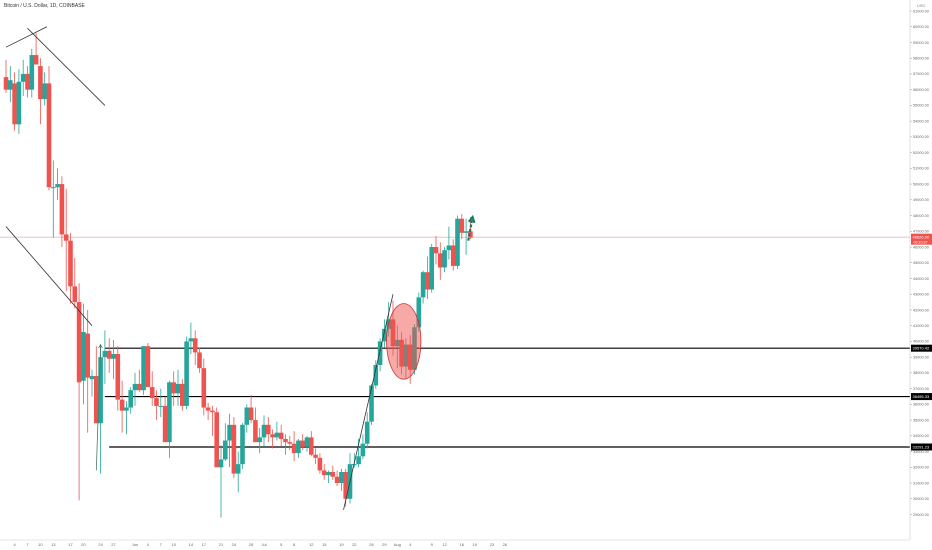 Image resolution: width=932 pixels, height=550 pixels. I want to click on y-tick-label-28: 57000.00, so click(921, 74).